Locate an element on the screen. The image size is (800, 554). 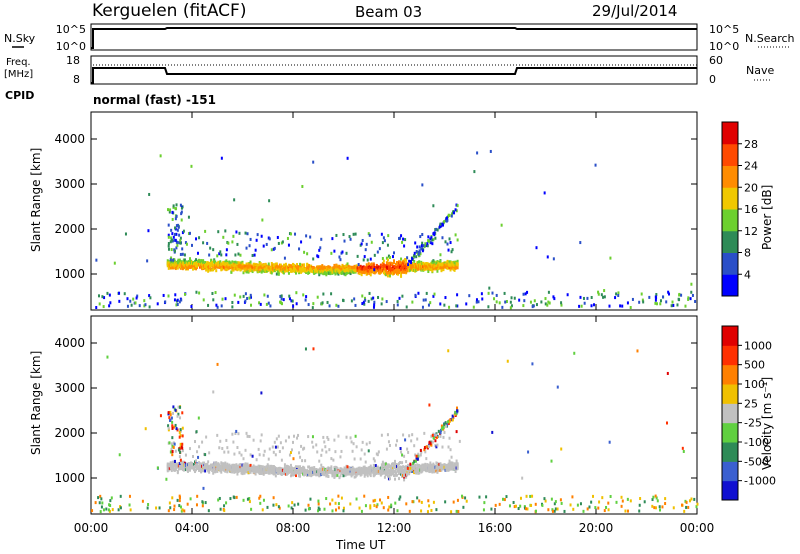
colorbar-tick-label: -25 is located at coordinates (753, 423).